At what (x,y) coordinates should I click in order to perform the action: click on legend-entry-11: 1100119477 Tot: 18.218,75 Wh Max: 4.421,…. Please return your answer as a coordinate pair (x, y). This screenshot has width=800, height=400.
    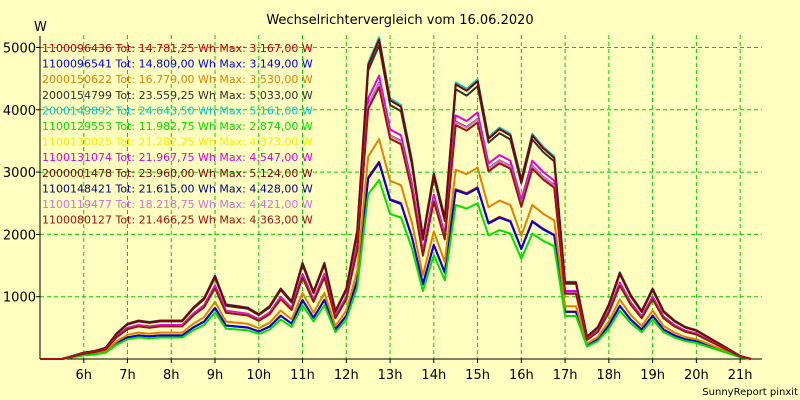
    Looking at the image, I should click on (177, 204).